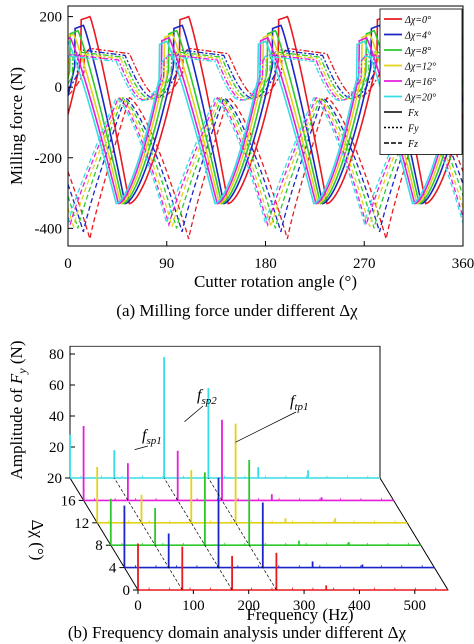 This screenshot has width=474, height=644. I want to click on annotation-sub-2: tp1, so click(301, 407).